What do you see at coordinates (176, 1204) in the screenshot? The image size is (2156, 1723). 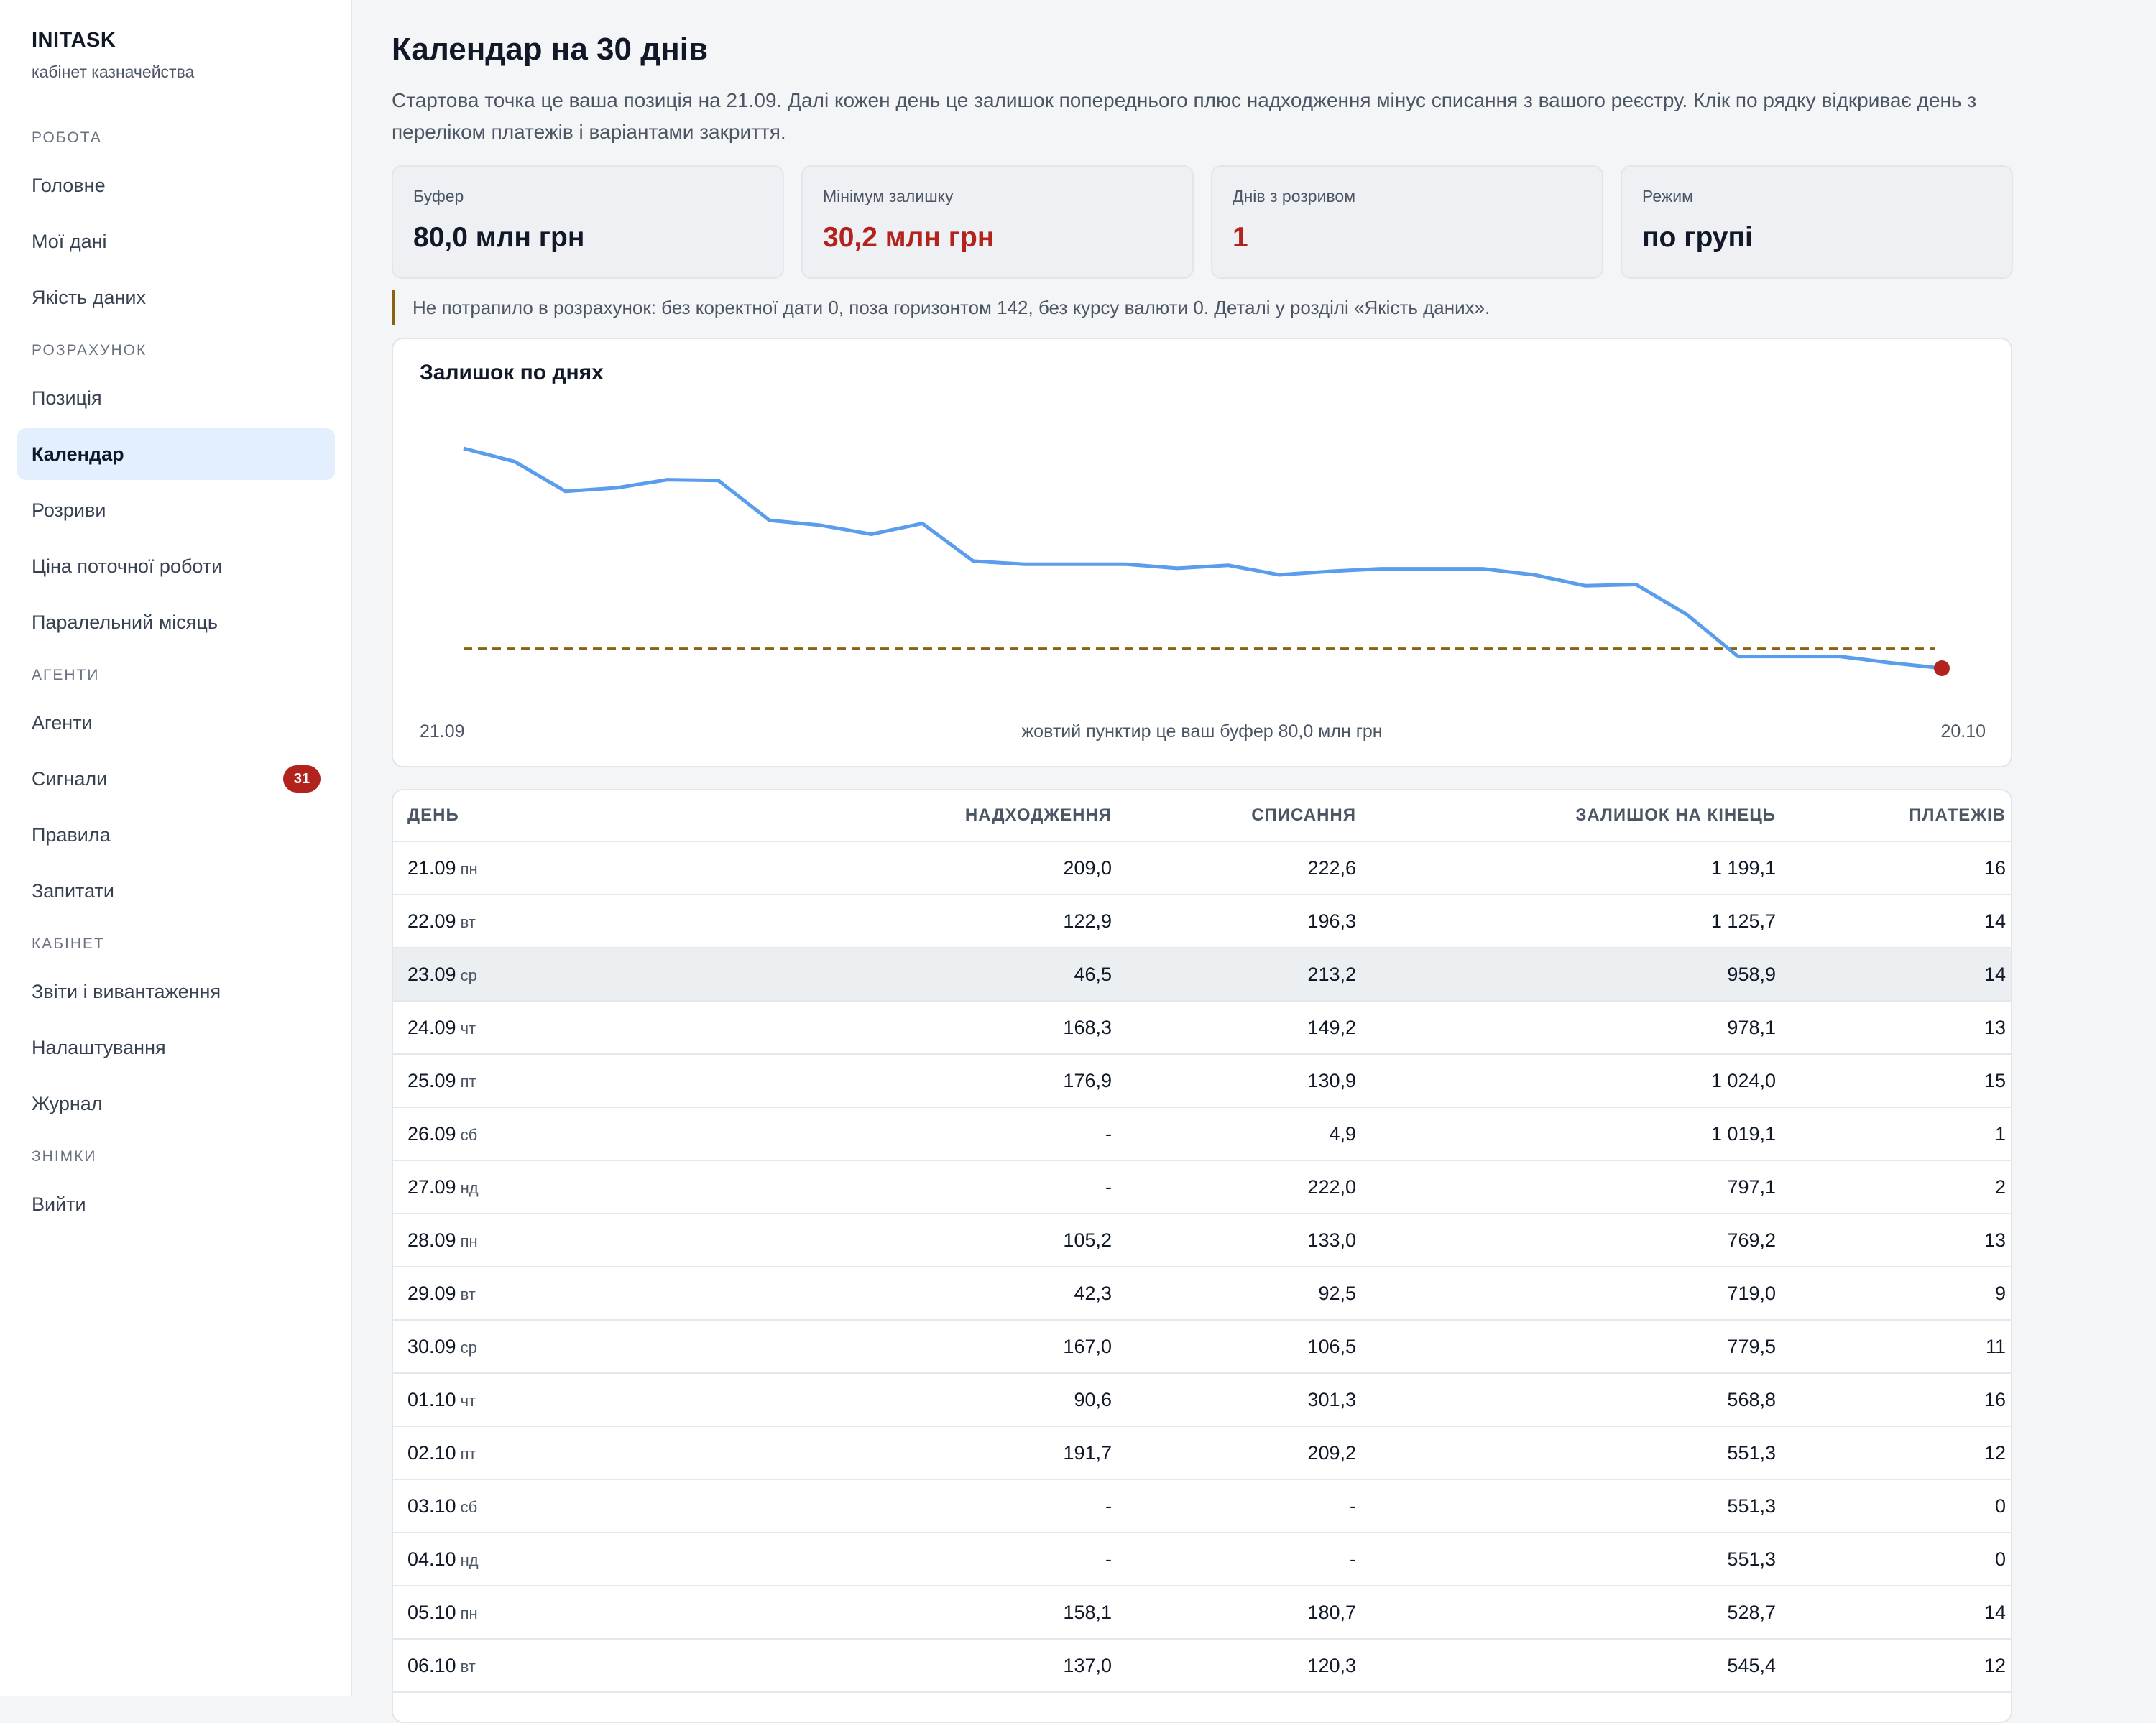 I see `sidebar-item: Вийти` at bounding box center [176, 1204].